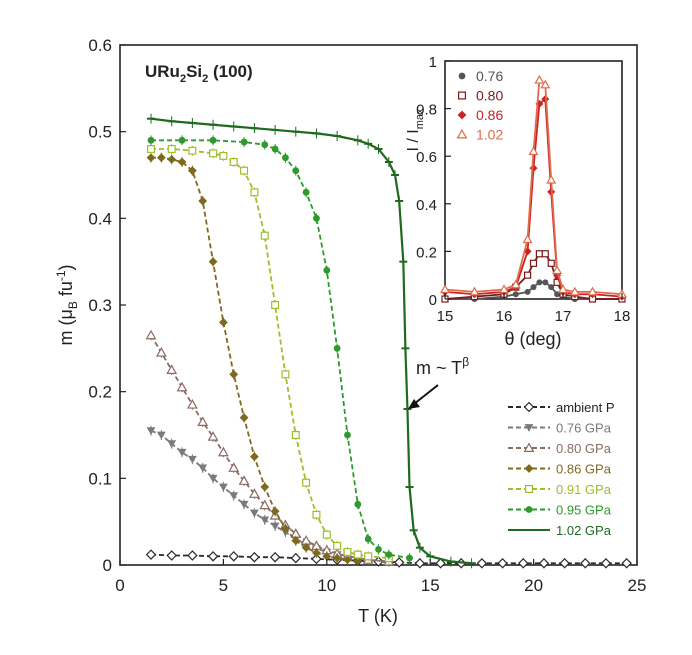  What do you see at coordinates (465, 362) in the screenshot?
I see `annotation-sup: β` at bounding box center [465, 362].